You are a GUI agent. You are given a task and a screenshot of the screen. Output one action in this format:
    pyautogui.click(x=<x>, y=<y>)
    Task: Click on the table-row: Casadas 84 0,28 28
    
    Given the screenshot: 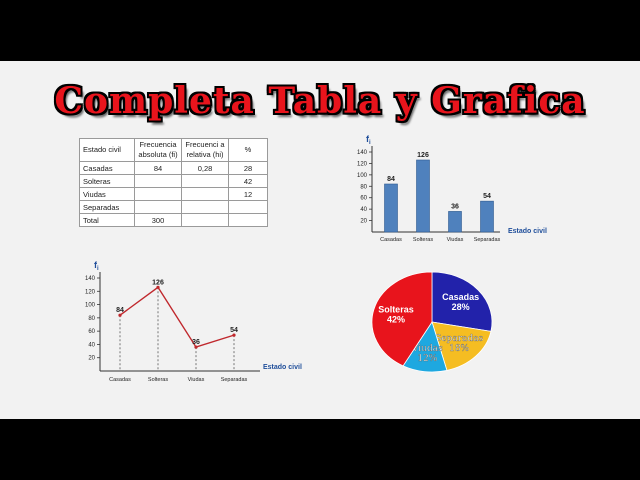 What is the action you would take?
    pyautogui.click(x=173, y=168)
    